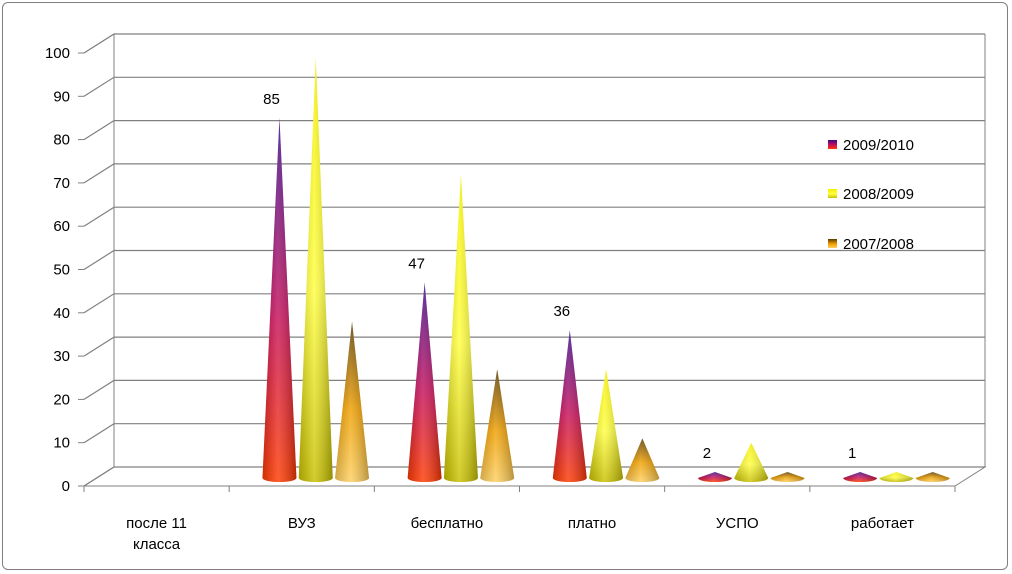 This screenshot has height=574, width=1012. I want to click on y-tick-label: 60, so click(61, 226).